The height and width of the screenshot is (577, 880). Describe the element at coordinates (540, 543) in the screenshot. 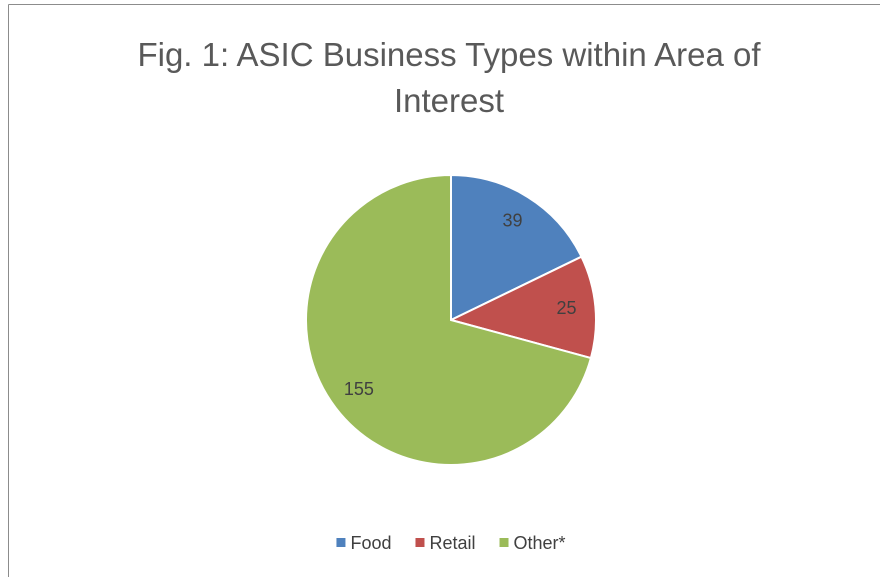

I see `legend-label: Other*` at that location.